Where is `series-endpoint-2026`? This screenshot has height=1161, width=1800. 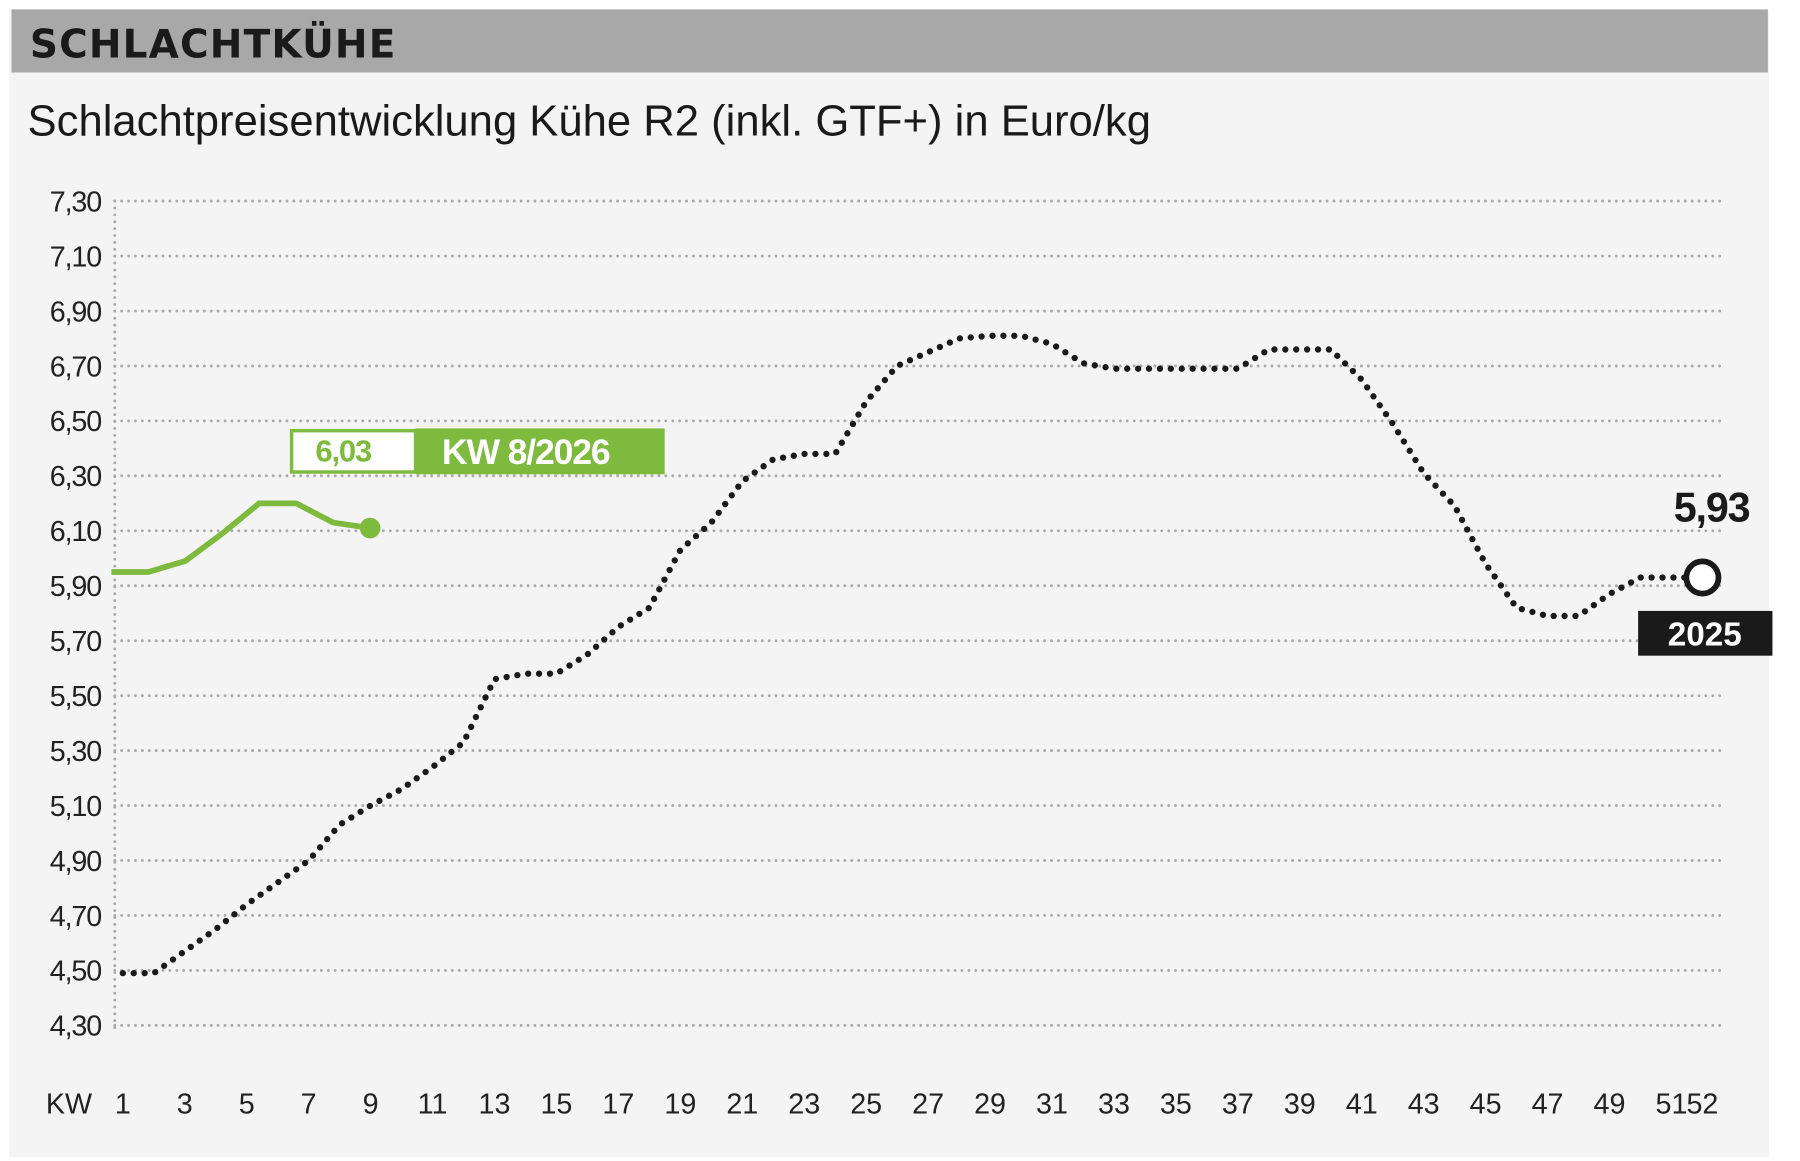 series-endpoint-2026 is located at coordinates (370, 528).